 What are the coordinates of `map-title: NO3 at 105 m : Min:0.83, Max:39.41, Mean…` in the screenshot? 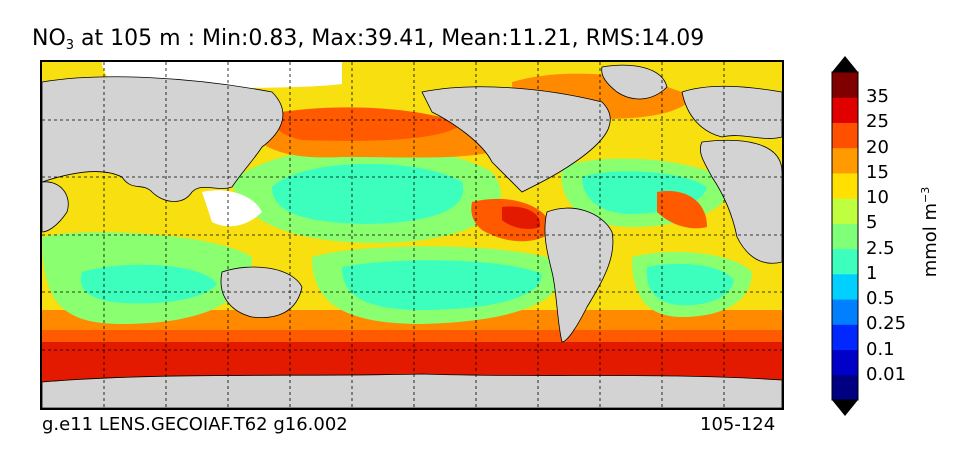 It's located at (368, 39).